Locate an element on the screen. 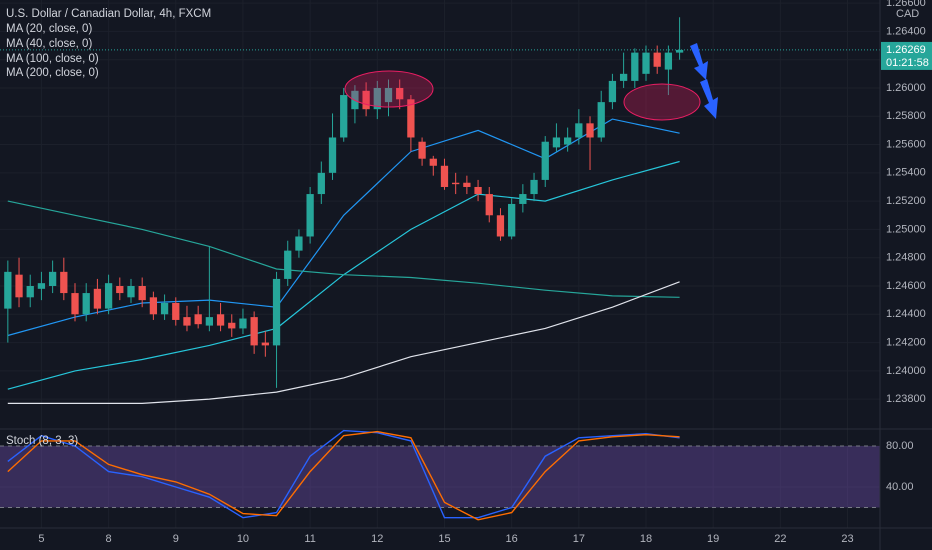 Image resolution: width=932 pixels, height=550 pixels. y-tick-label: 40.00 is located at coordinates (900, 487).